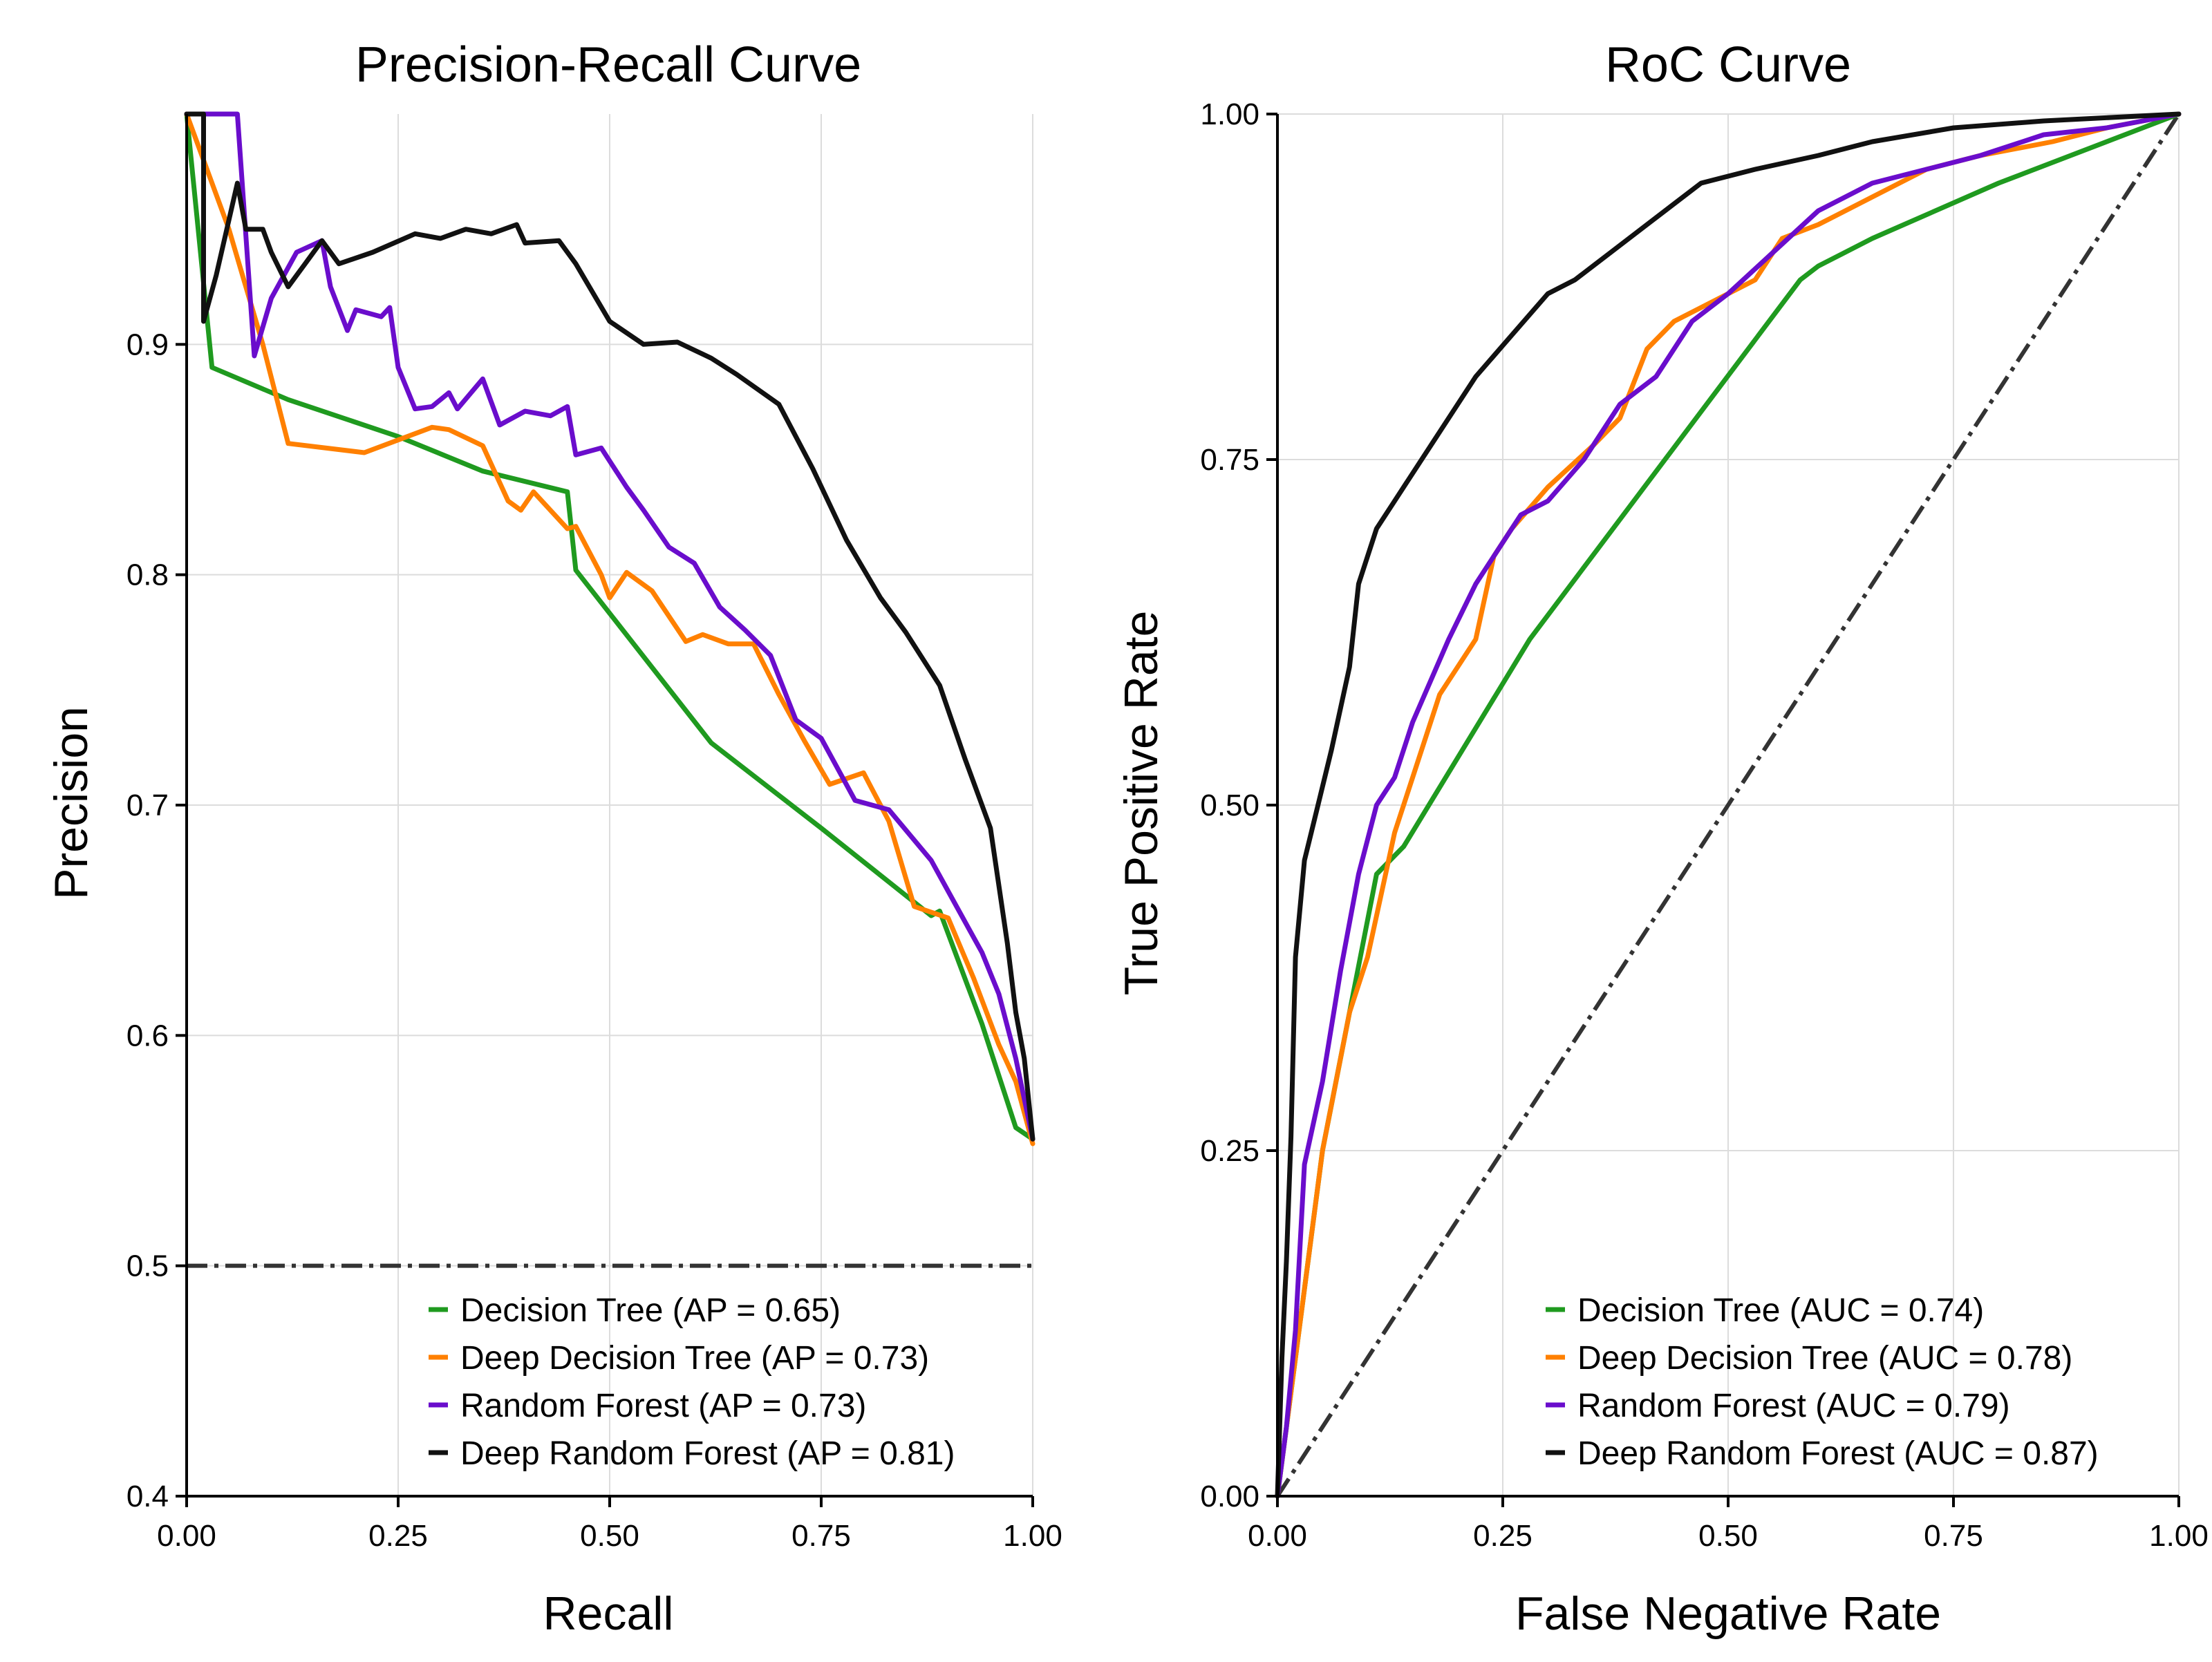  I want to click on pr-y-axis-title: Precision, so click(71, 803).